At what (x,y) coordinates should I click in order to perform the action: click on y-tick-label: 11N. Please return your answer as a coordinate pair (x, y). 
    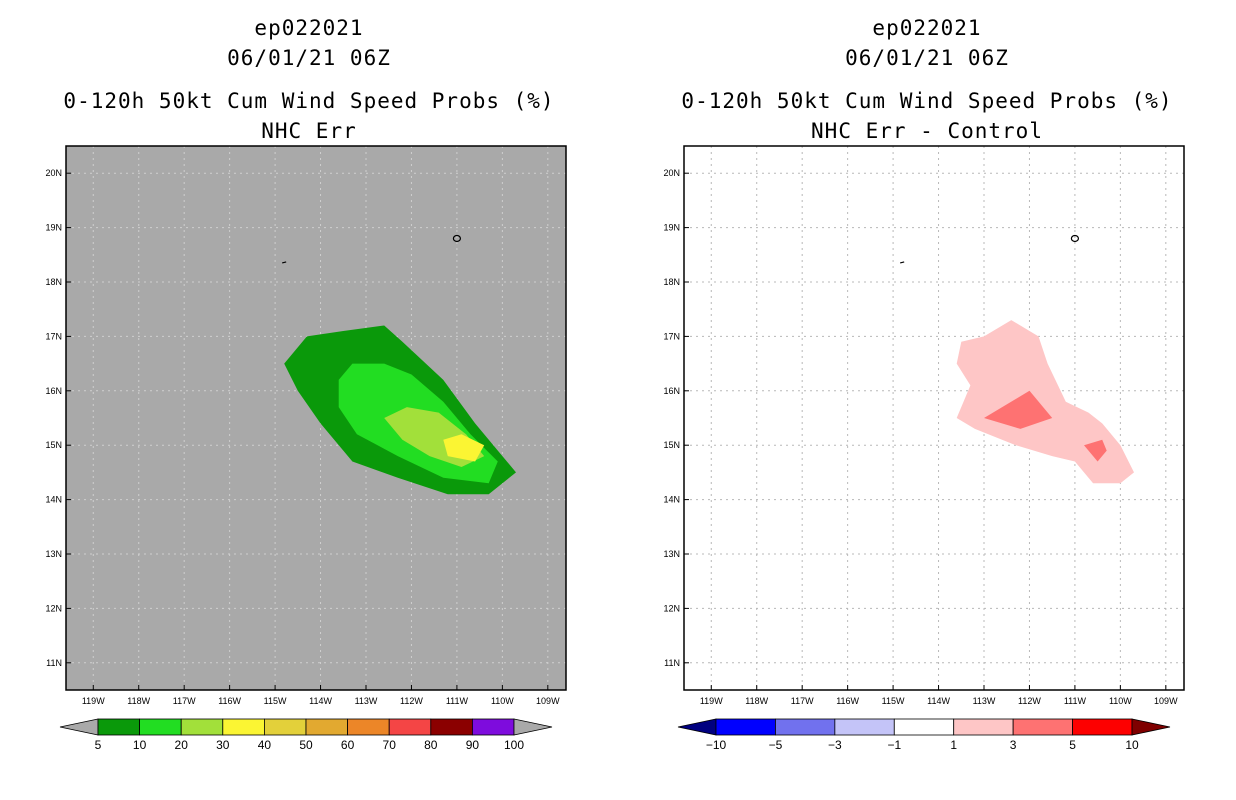
    Looking at the image, I should click on (672, 663).